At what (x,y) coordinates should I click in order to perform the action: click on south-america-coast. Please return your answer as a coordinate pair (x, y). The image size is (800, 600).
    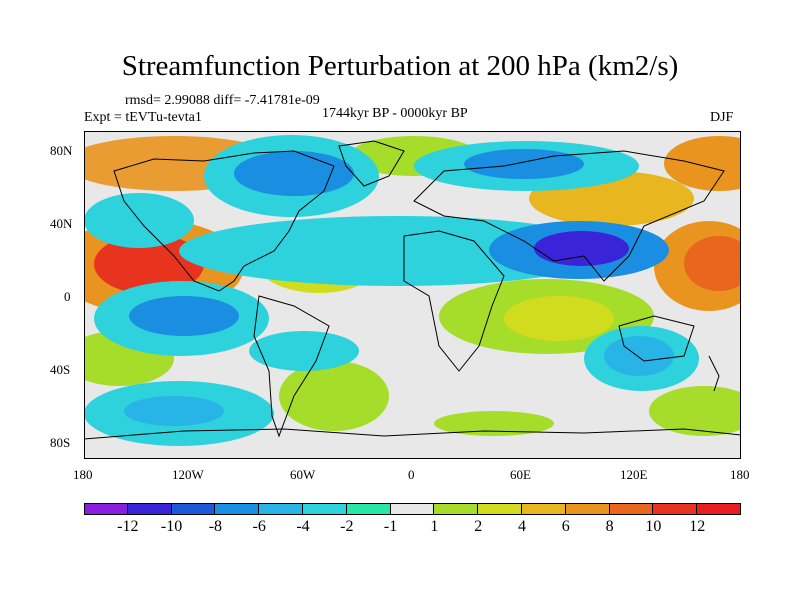
    Looking at the image, I should click on (291, 366).